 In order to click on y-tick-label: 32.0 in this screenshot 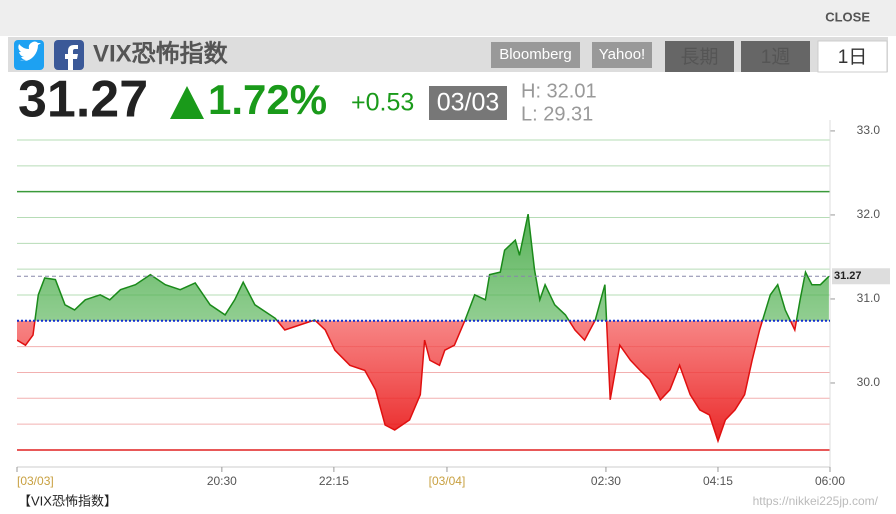, I will do `click(869, 214)`.